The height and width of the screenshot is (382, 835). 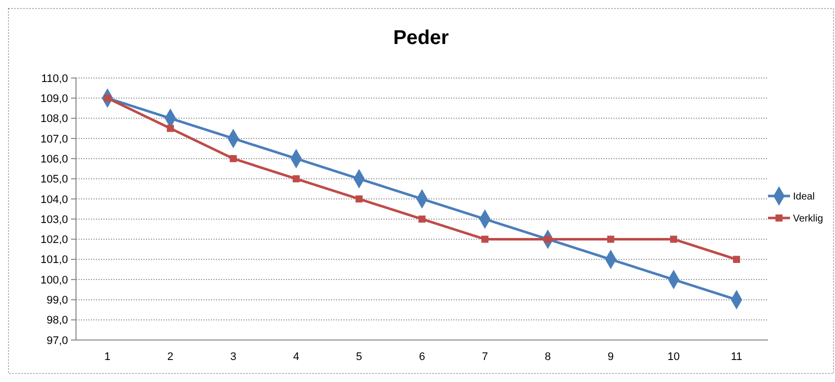 I want to click on chart-title: Peder, so click(x=421, y=38).